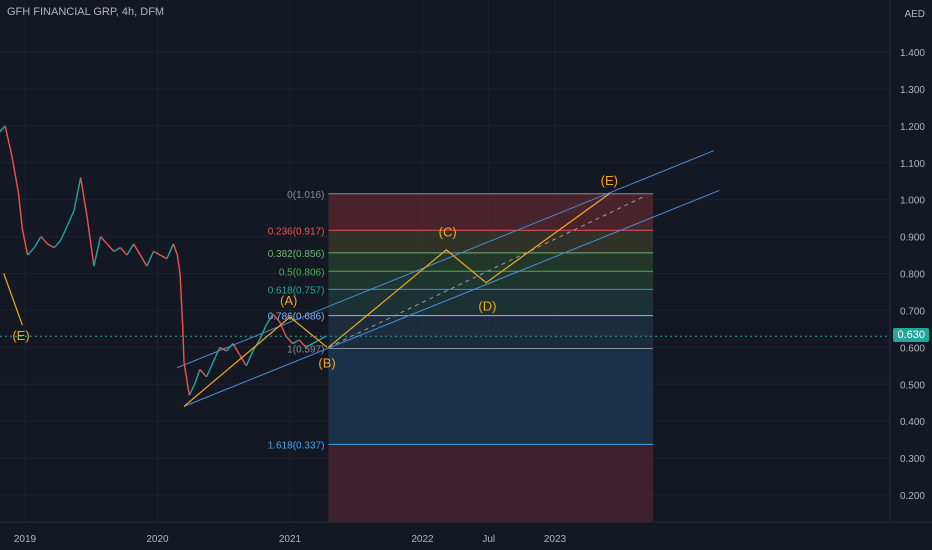  I want to click on fib-level-label: 1(0.597), so click(305, 349).